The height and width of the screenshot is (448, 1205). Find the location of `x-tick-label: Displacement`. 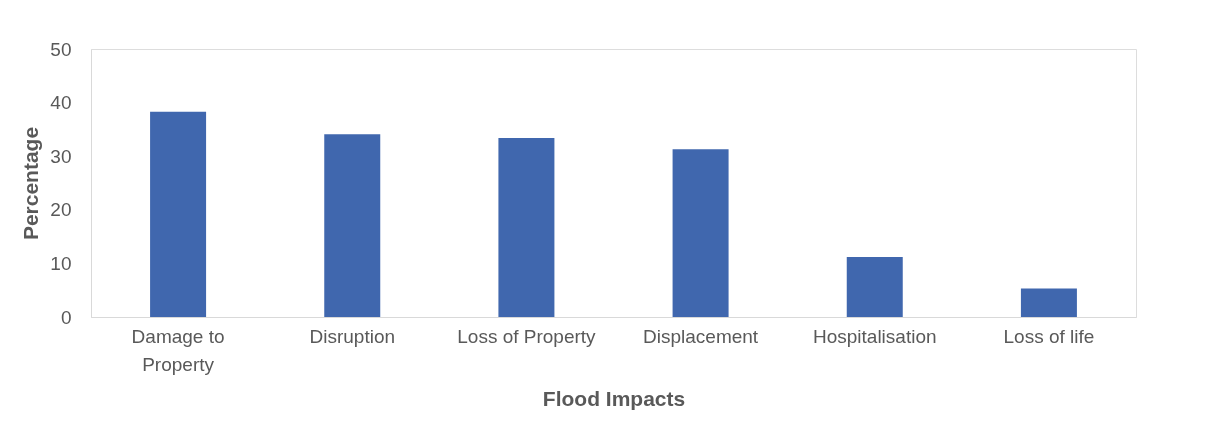

x-tick-label: Displacement is located at coordinates (701, 336).